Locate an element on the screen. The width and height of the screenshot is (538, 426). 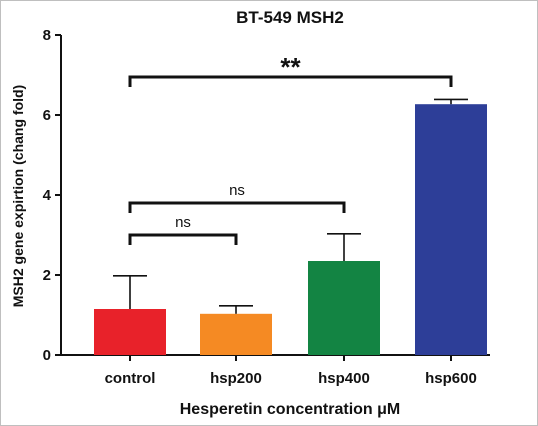
bar-control is located at coordinates (130, 332).